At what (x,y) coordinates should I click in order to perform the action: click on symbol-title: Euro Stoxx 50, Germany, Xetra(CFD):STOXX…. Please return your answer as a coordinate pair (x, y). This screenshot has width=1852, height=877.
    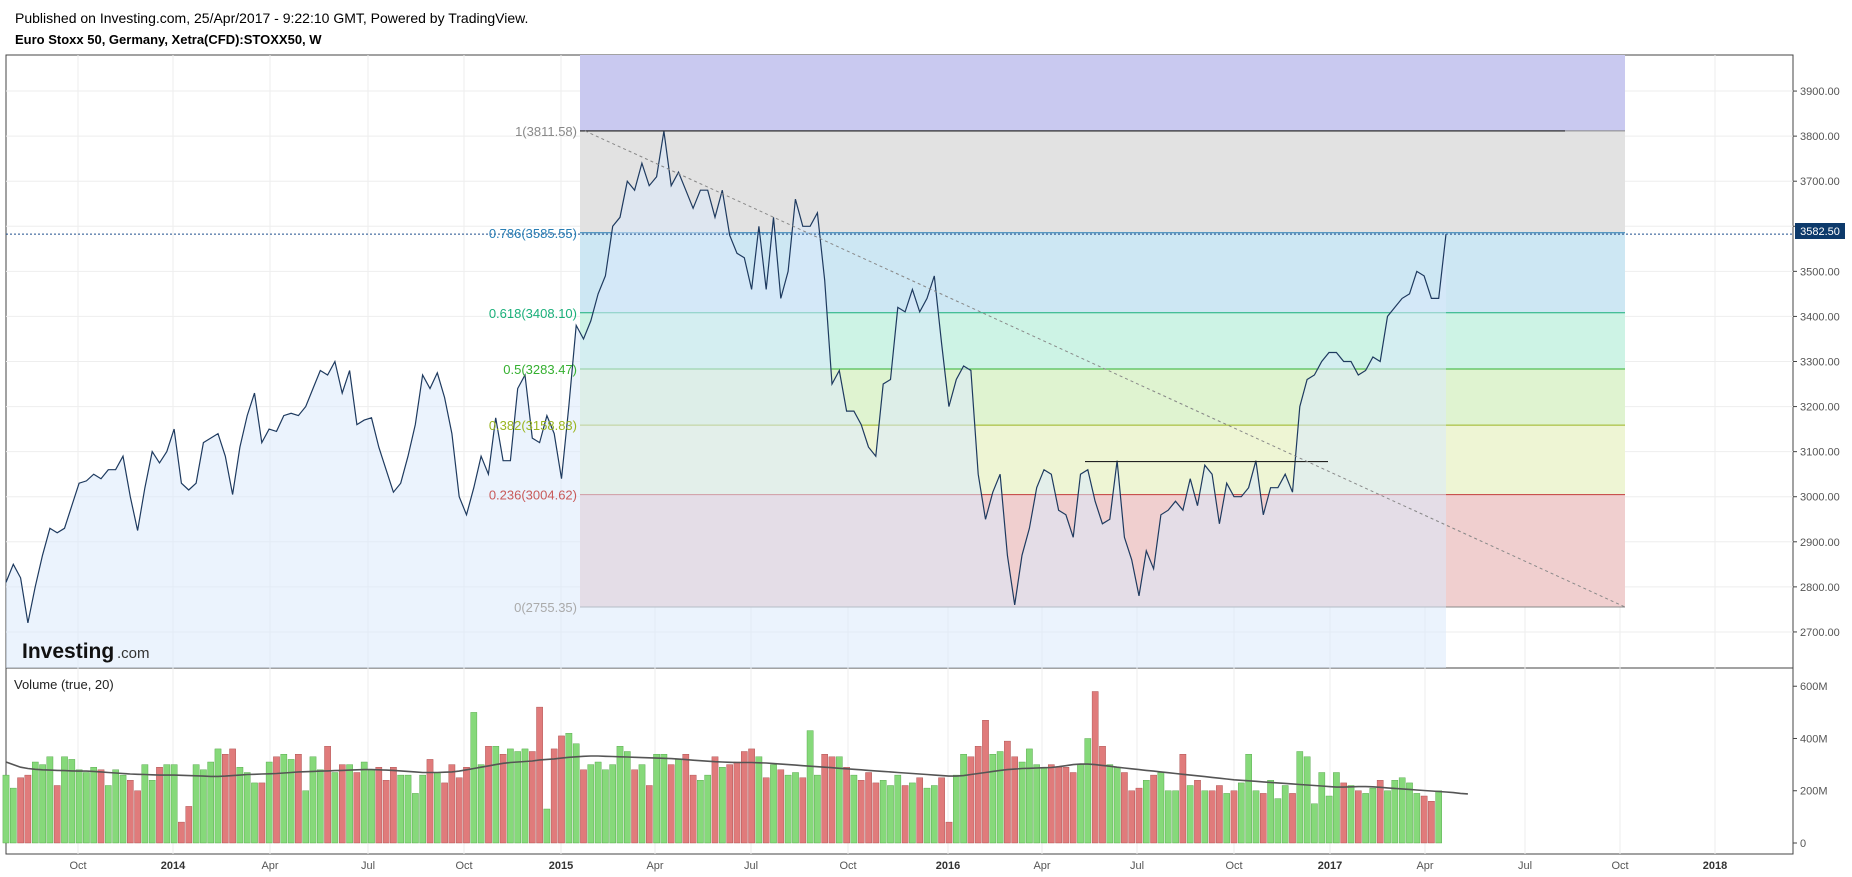
    Looking at the image, I should click on (168, 39).